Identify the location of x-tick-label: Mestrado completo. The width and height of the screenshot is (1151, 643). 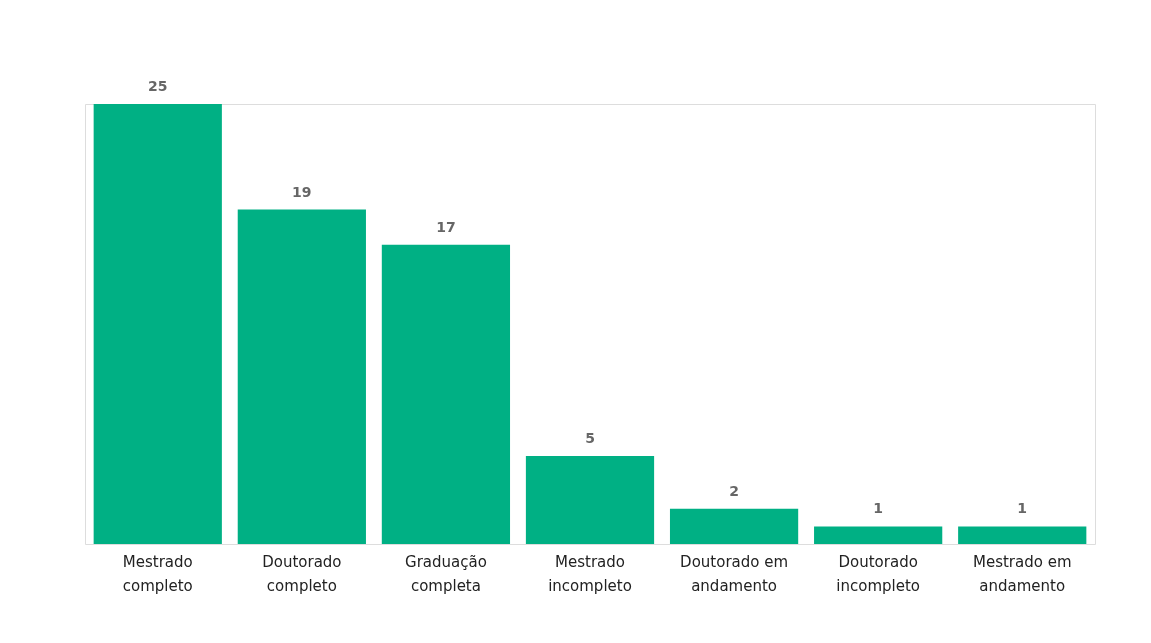
(157, 573).